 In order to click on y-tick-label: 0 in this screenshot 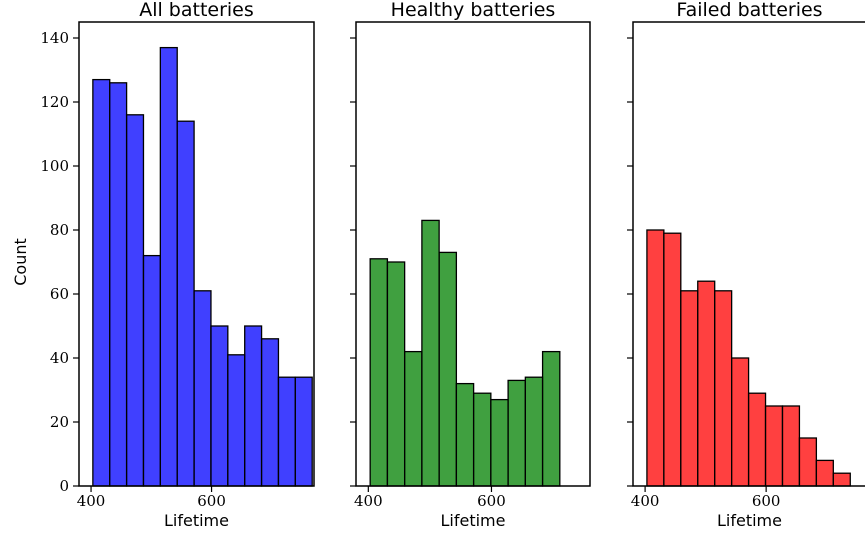, I will do `click(64, 486)`.